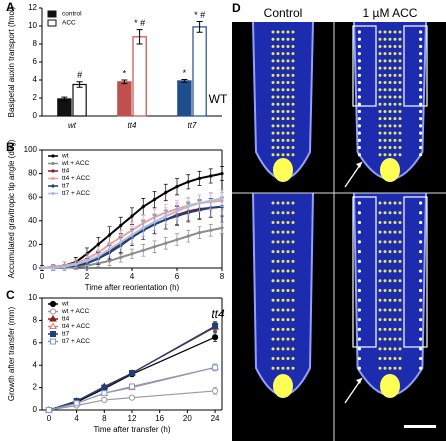 This screenshot has height=441, width=446. I want to click on x-tick-label: tt7, so click(192, 125).